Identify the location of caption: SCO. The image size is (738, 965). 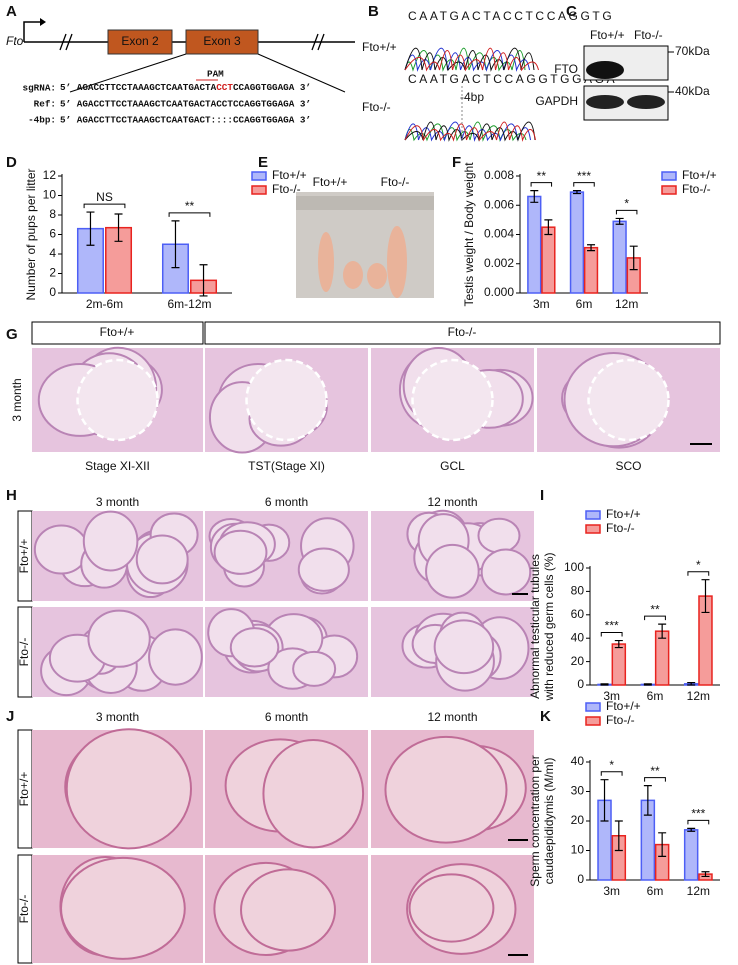
(628, 466).